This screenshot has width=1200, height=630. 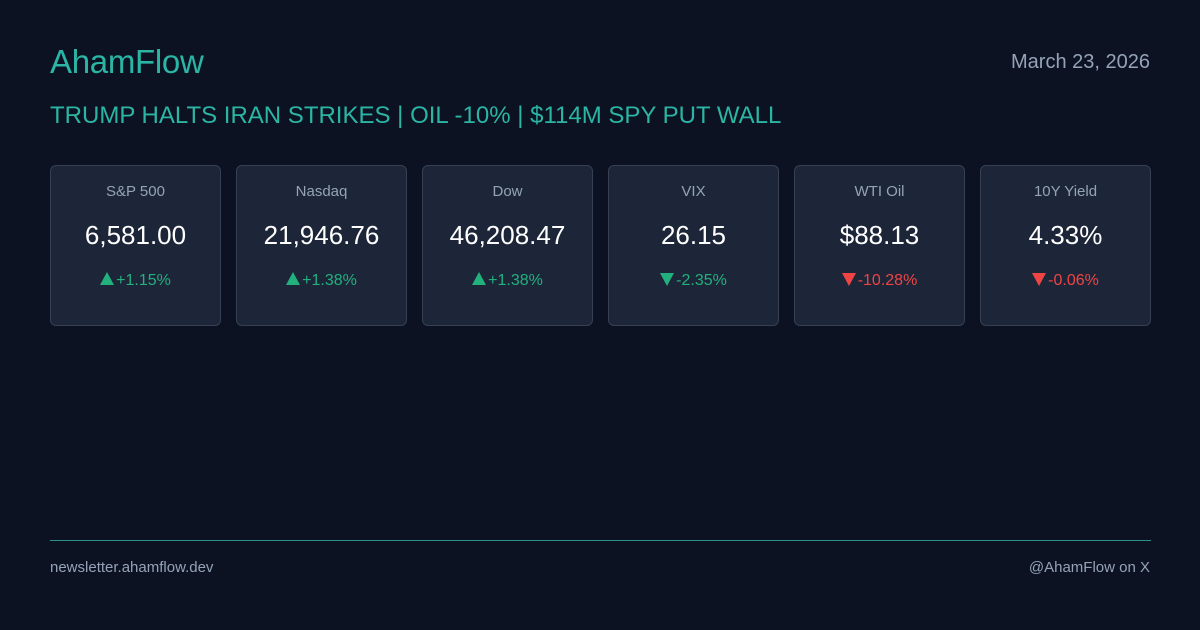 I want to click on ticker-value: 21,946.76, so click(x=321, y=235).